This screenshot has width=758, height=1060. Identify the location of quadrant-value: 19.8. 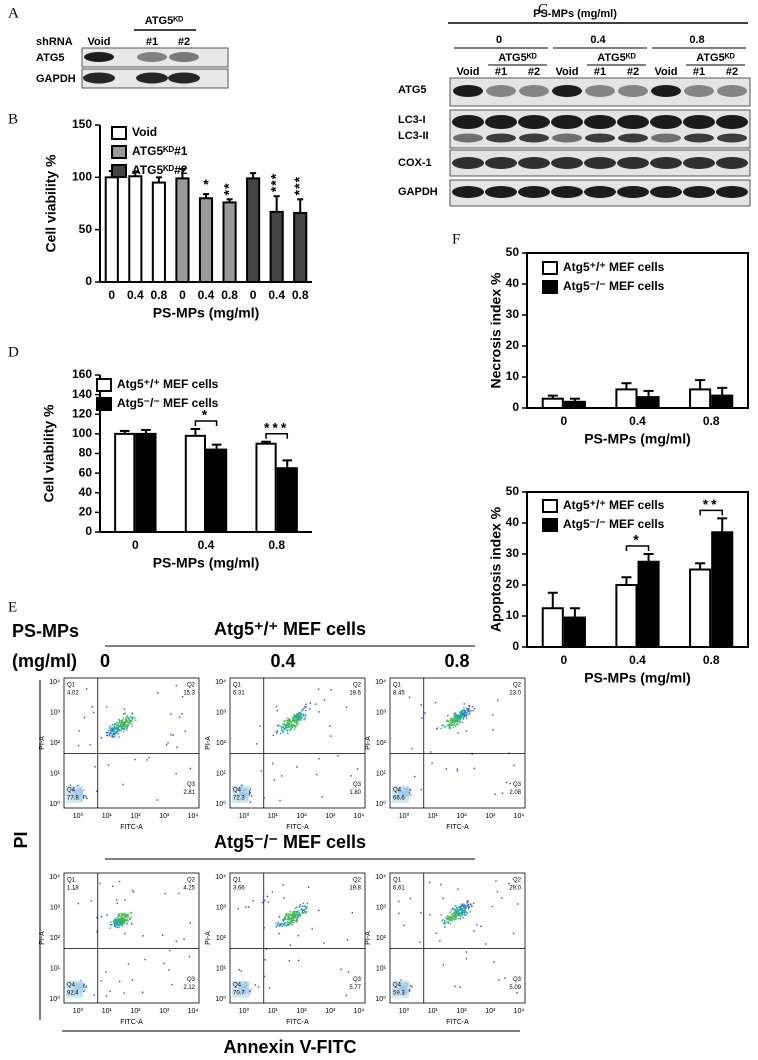
(355, 889).